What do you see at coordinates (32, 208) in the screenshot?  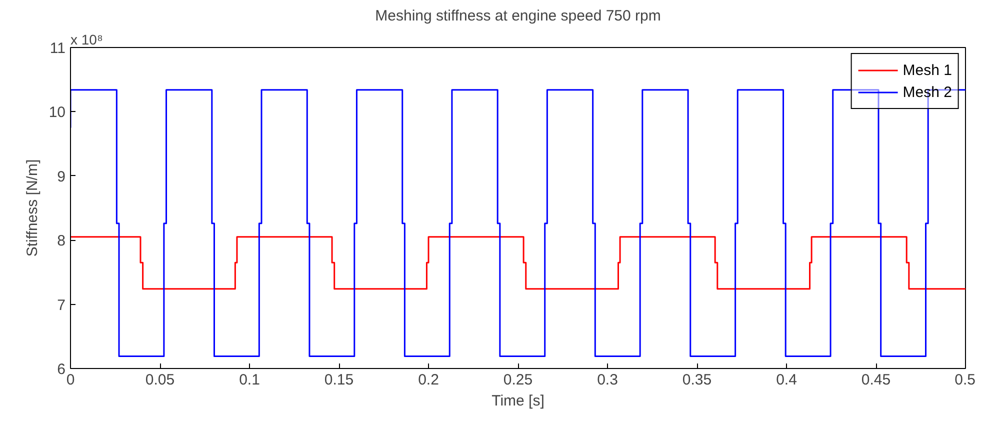 I see `y-axis-title: Stiffness [N/m]` at bounding box center [32, 208].